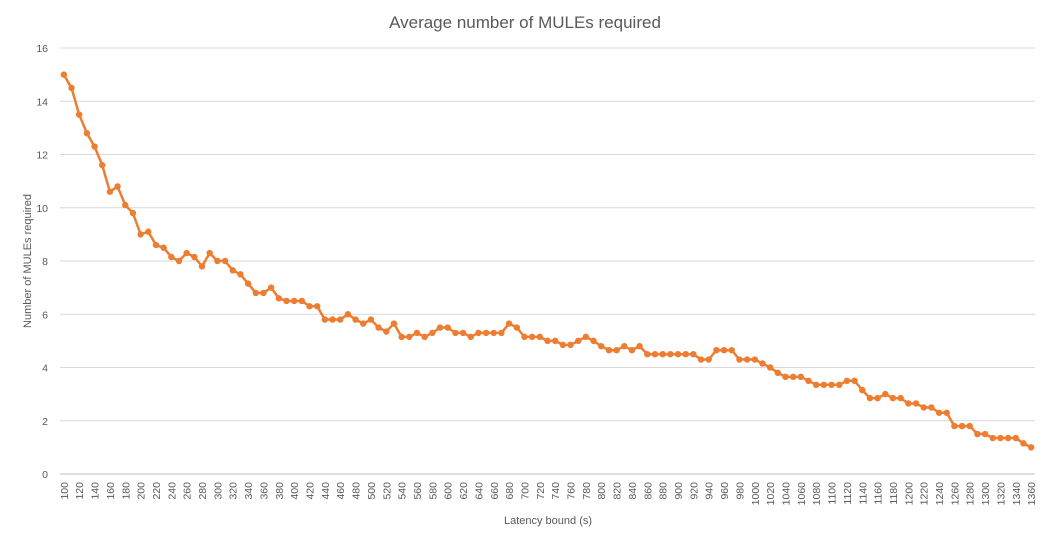 The image size is (1048, 543). Describe the element at coordinates (311, 491) in the screenshot. I see `x-tick-label: 420` at that location.